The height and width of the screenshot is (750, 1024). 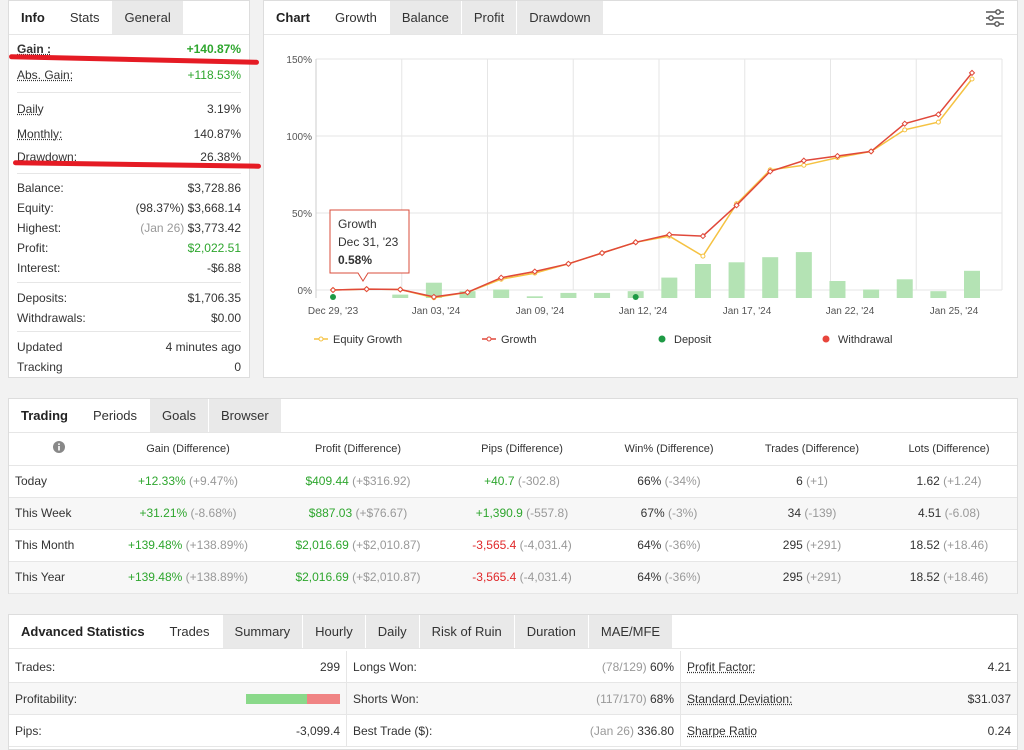 What do you see at coordinates (179, 415) in the screenshot?
I see `tab-goals: Goals` at bounding box center [179, 415].